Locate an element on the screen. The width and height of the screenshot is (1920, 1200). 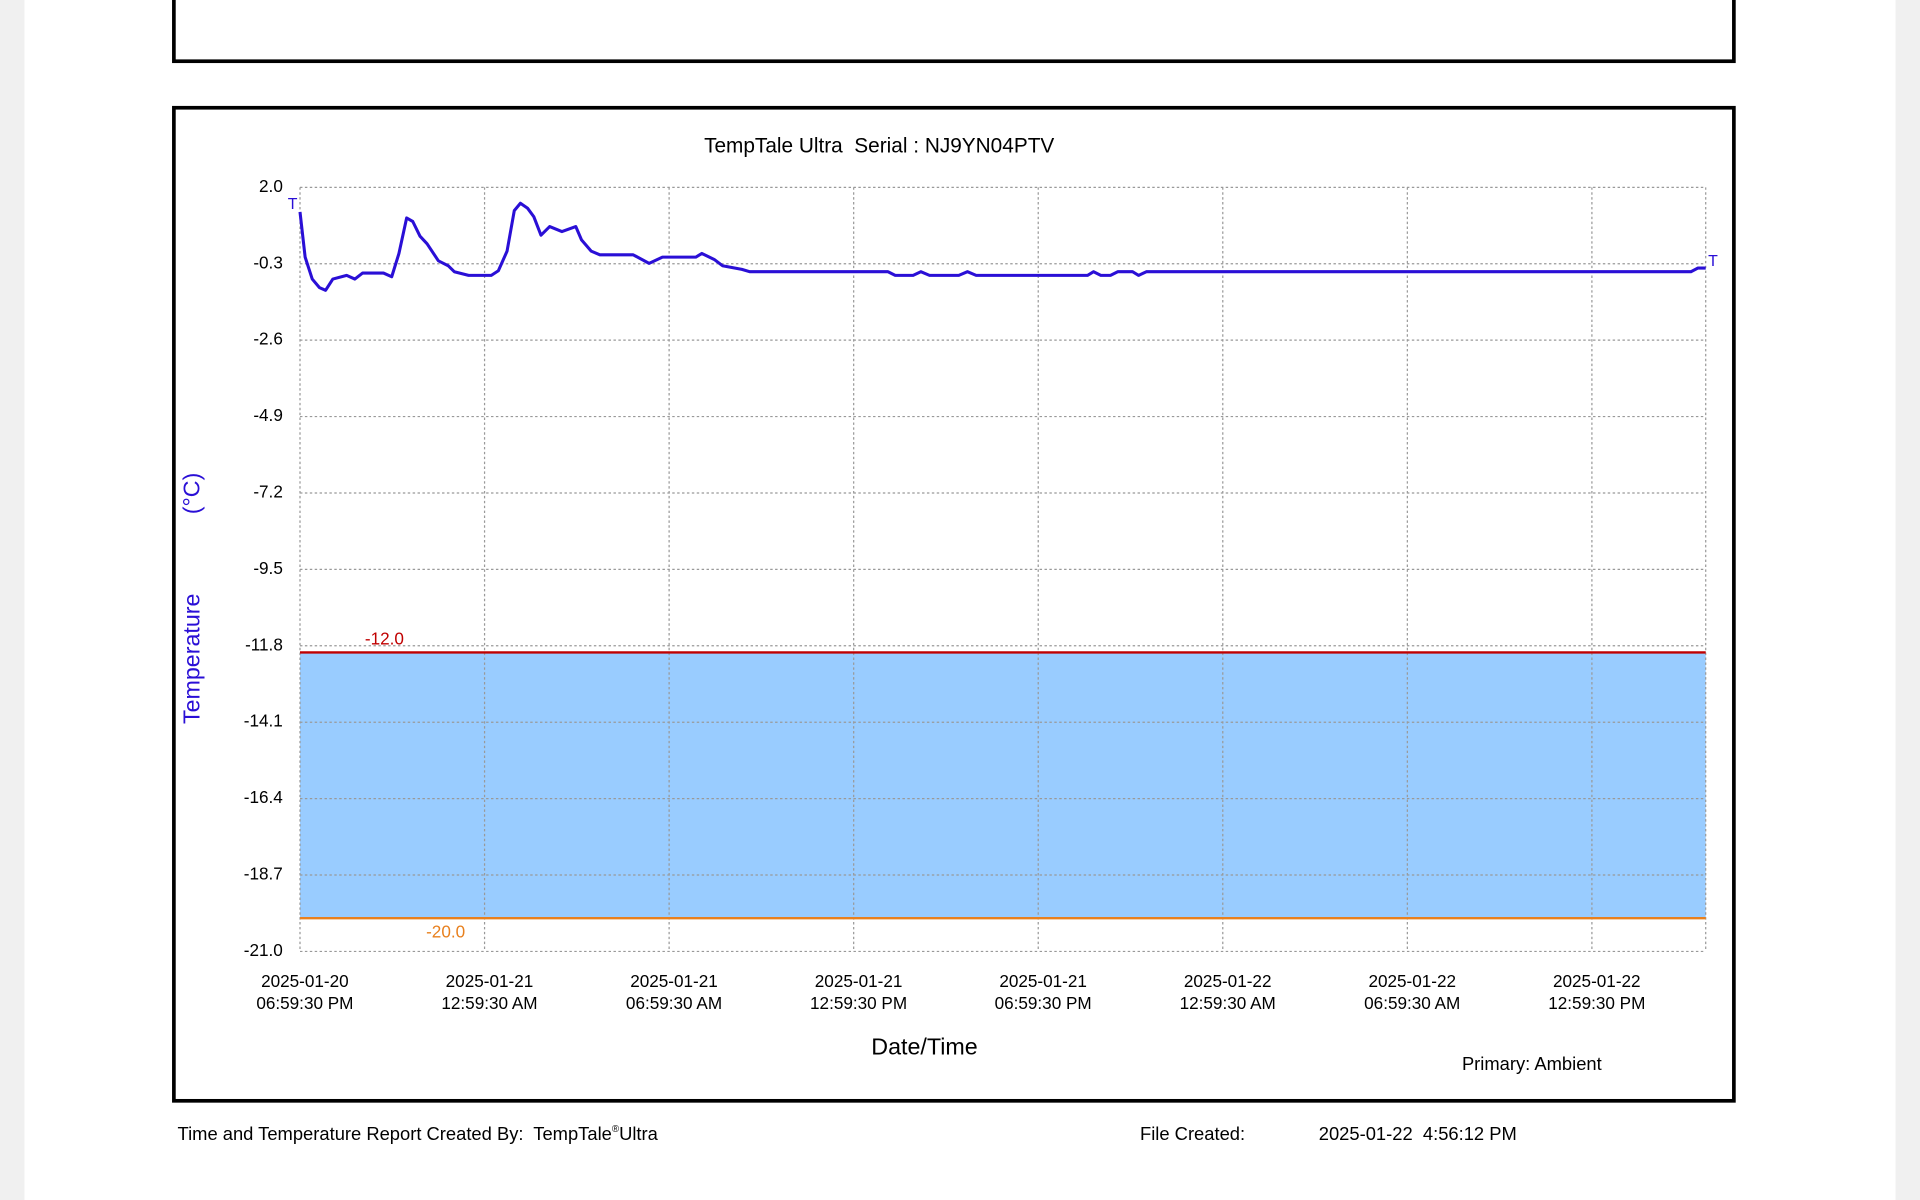
legend-entry: Primary: Ambient is located at coordinates (1532, 1063).